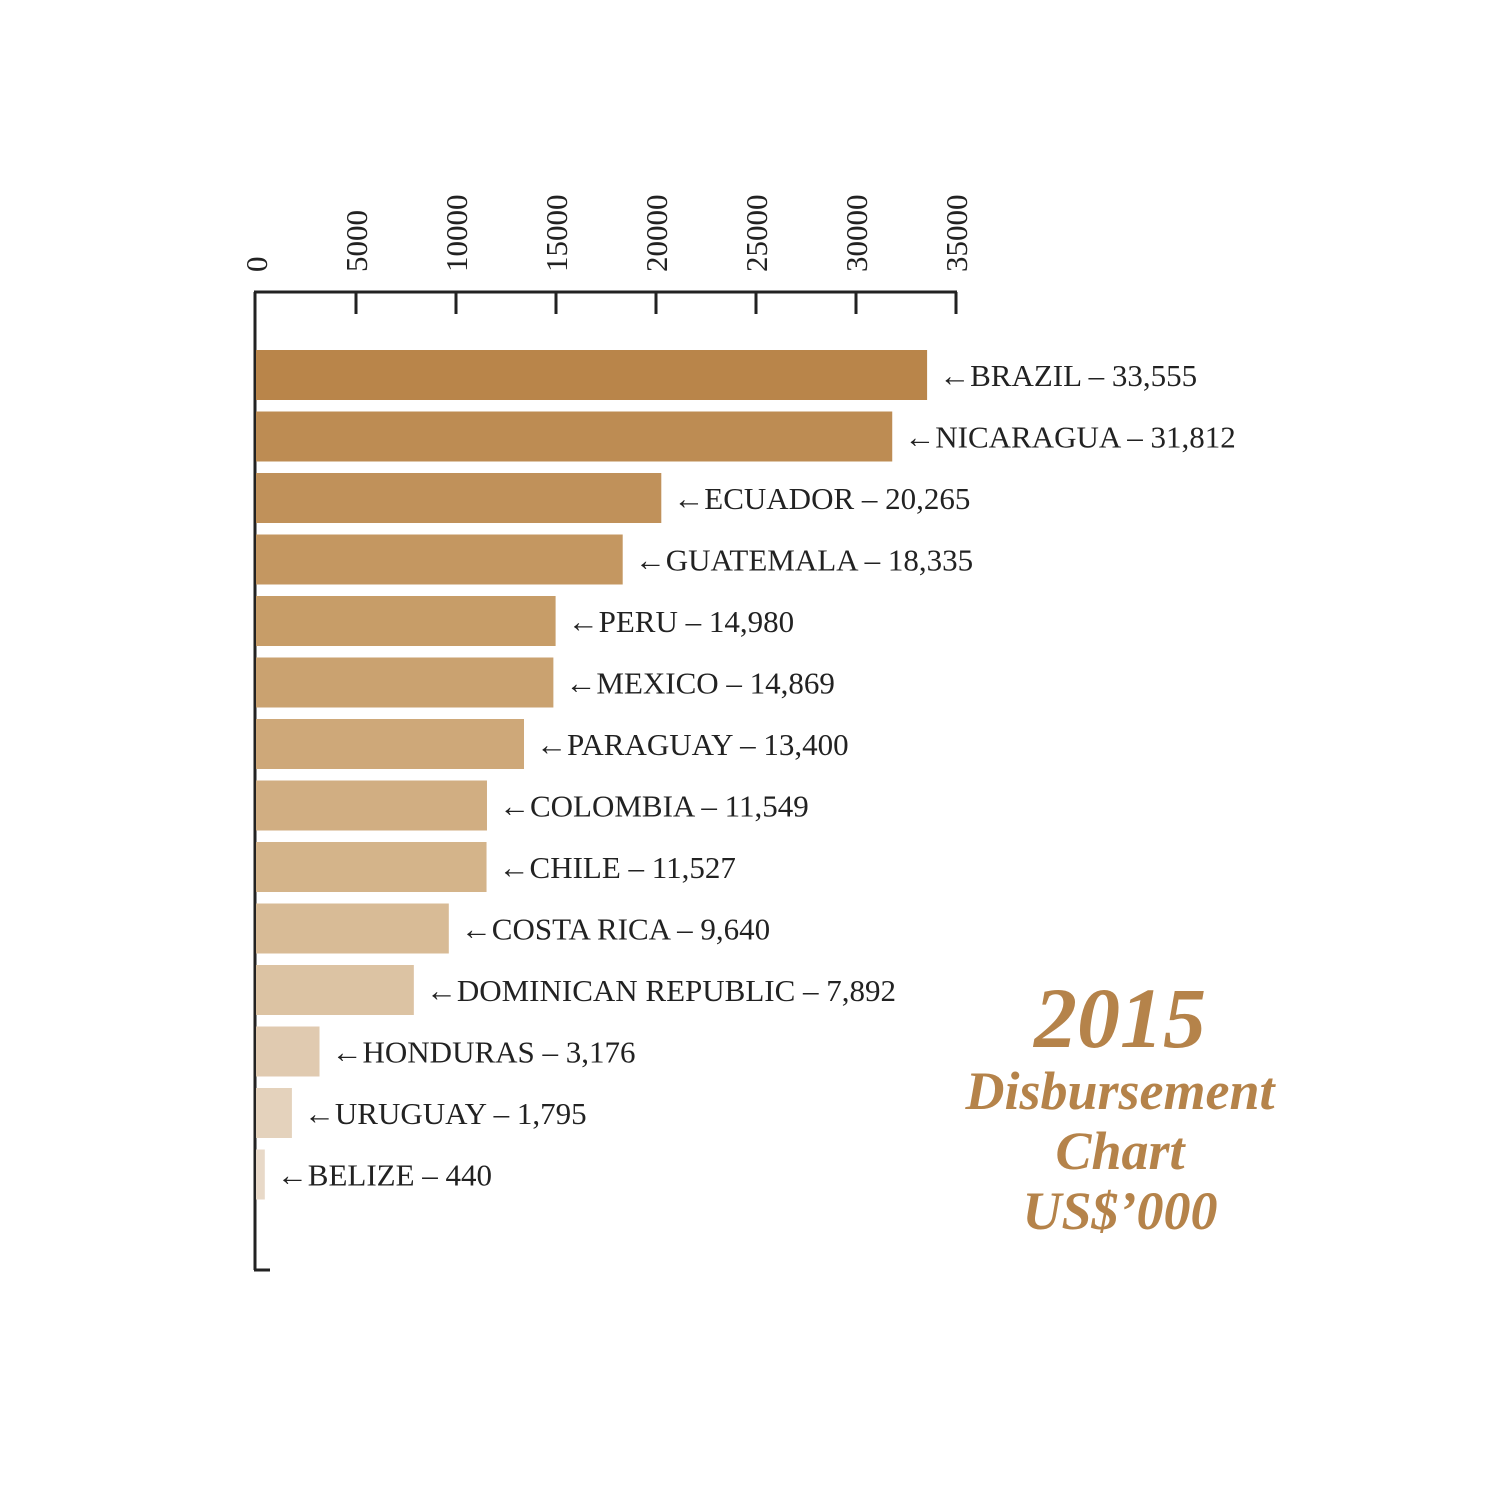 The image size is (1502, 1505). What do you see at coordinates (804, 560) in the screenshot?
I see `bar-label: ←GUATEMALA – 18,335` at bounding box center [804, 560].